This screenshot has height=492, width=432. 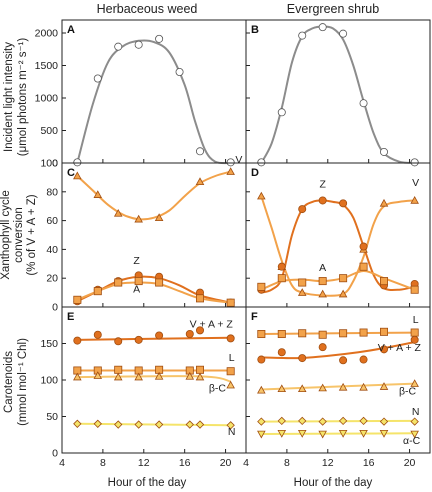 I want to click on y-tick-label-a-500: 500, so click(x=49, y=131).